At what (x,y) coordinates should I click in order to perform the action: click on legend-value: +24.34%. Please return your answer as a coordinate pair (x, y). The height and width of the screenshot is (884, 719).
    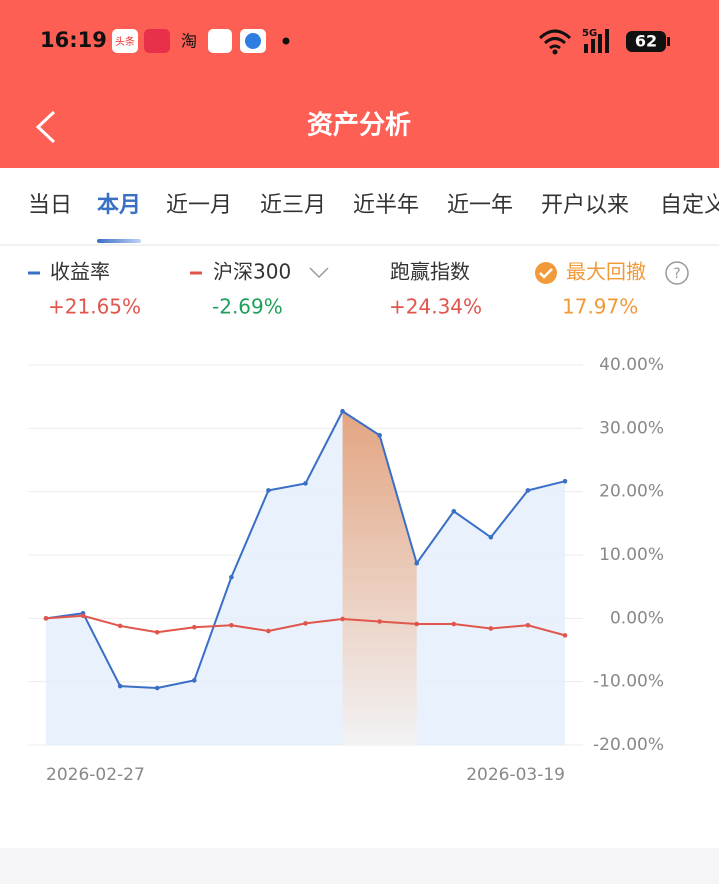
    Looking at the image, I should click on (435, 307).